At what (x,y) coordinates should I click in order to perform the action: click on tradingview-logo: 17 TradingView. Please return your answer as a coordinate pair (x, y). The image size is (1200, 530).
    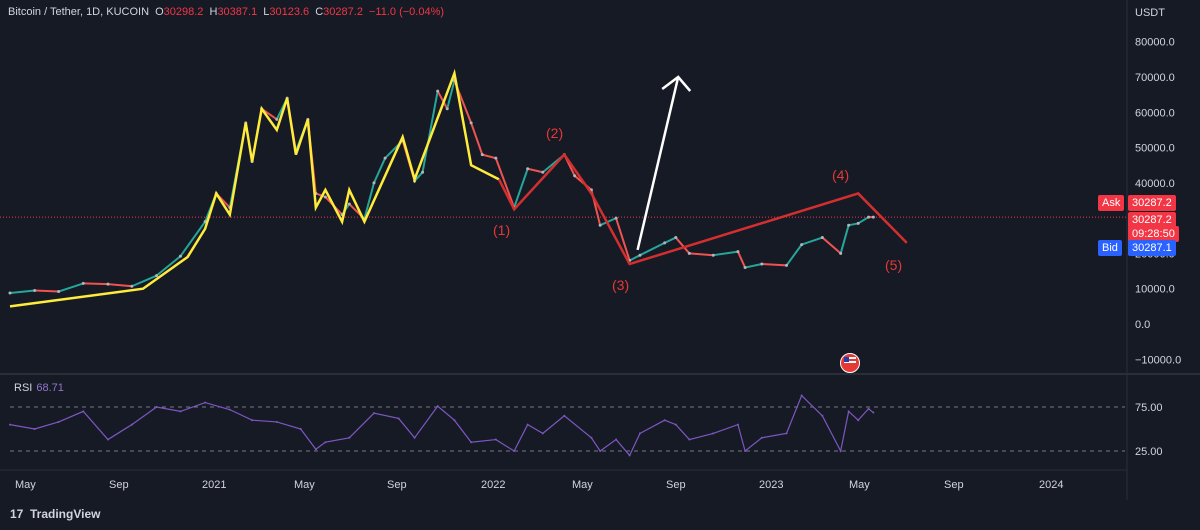
    Looking at the image, I should click on (55, 514).